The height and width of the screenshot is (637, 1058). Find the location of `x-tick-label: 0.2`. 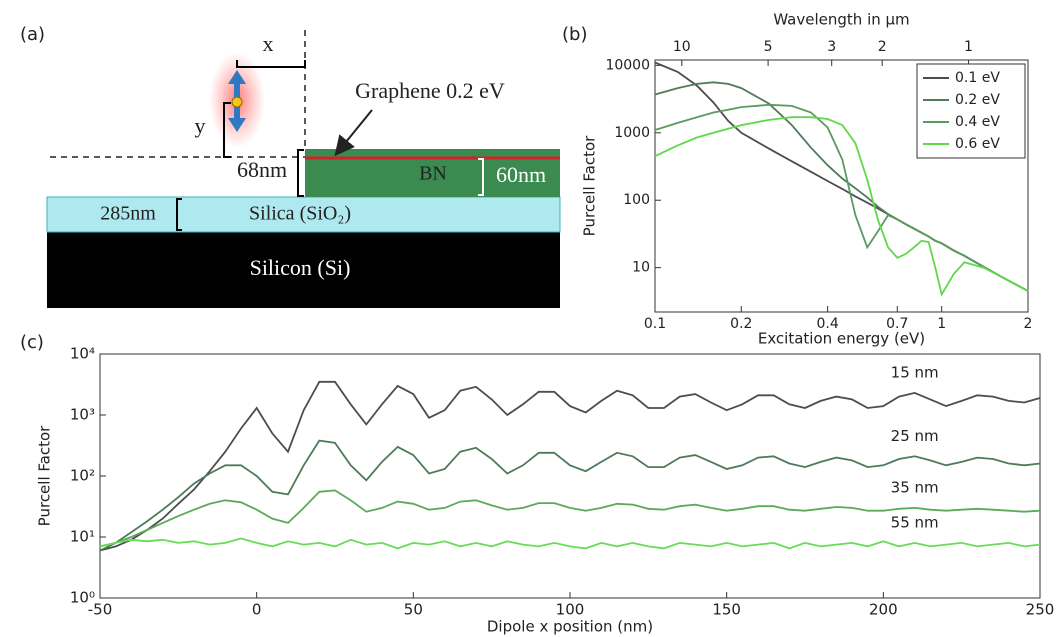

x-tick-label: 0.2 is located at coordinates (741, 324).